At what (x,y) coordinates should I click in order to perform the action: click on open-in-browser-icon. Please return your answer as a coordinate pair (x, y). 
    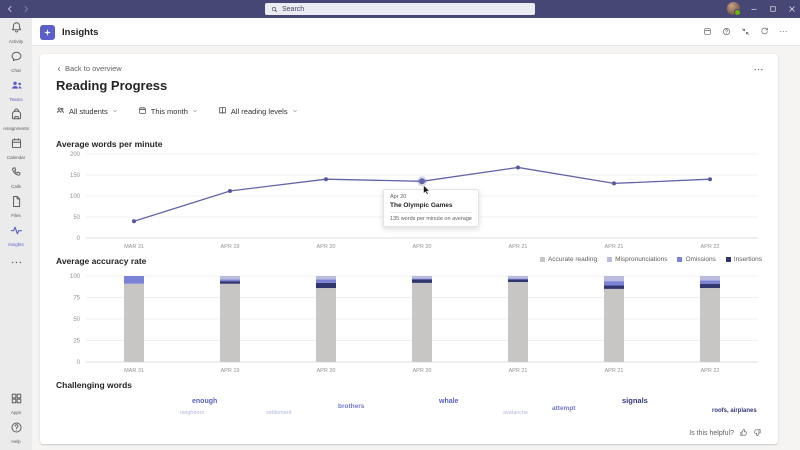
    Looking at the image, I should click on (707, 31).